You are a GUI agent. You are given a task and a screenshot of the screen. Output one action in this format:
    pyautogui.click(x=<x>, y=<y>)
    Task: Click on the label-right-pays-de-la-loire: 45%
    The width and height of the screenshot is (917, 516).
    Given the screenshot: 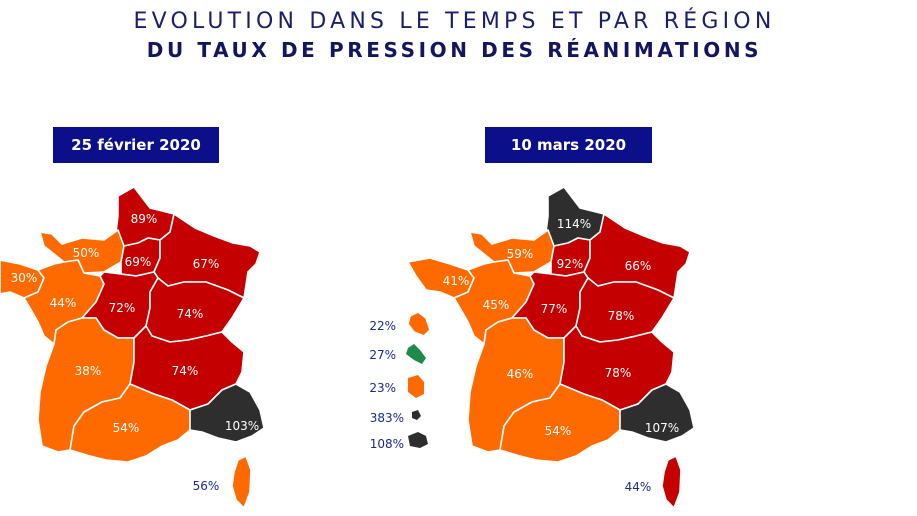 What is the action you would take?
    pyautogui.click(x=496, y=305)
    